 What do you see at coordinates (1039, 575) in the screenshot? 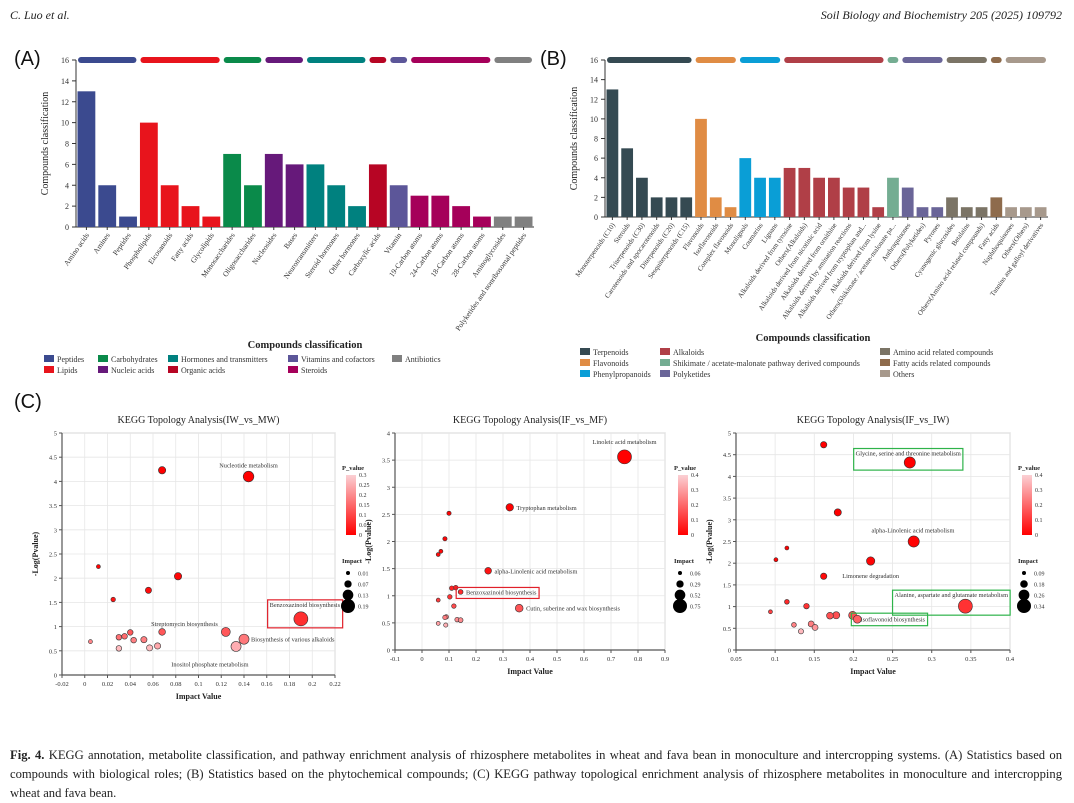
I see `size-legend-label: 0.09` at bounding box center [1039, 575].